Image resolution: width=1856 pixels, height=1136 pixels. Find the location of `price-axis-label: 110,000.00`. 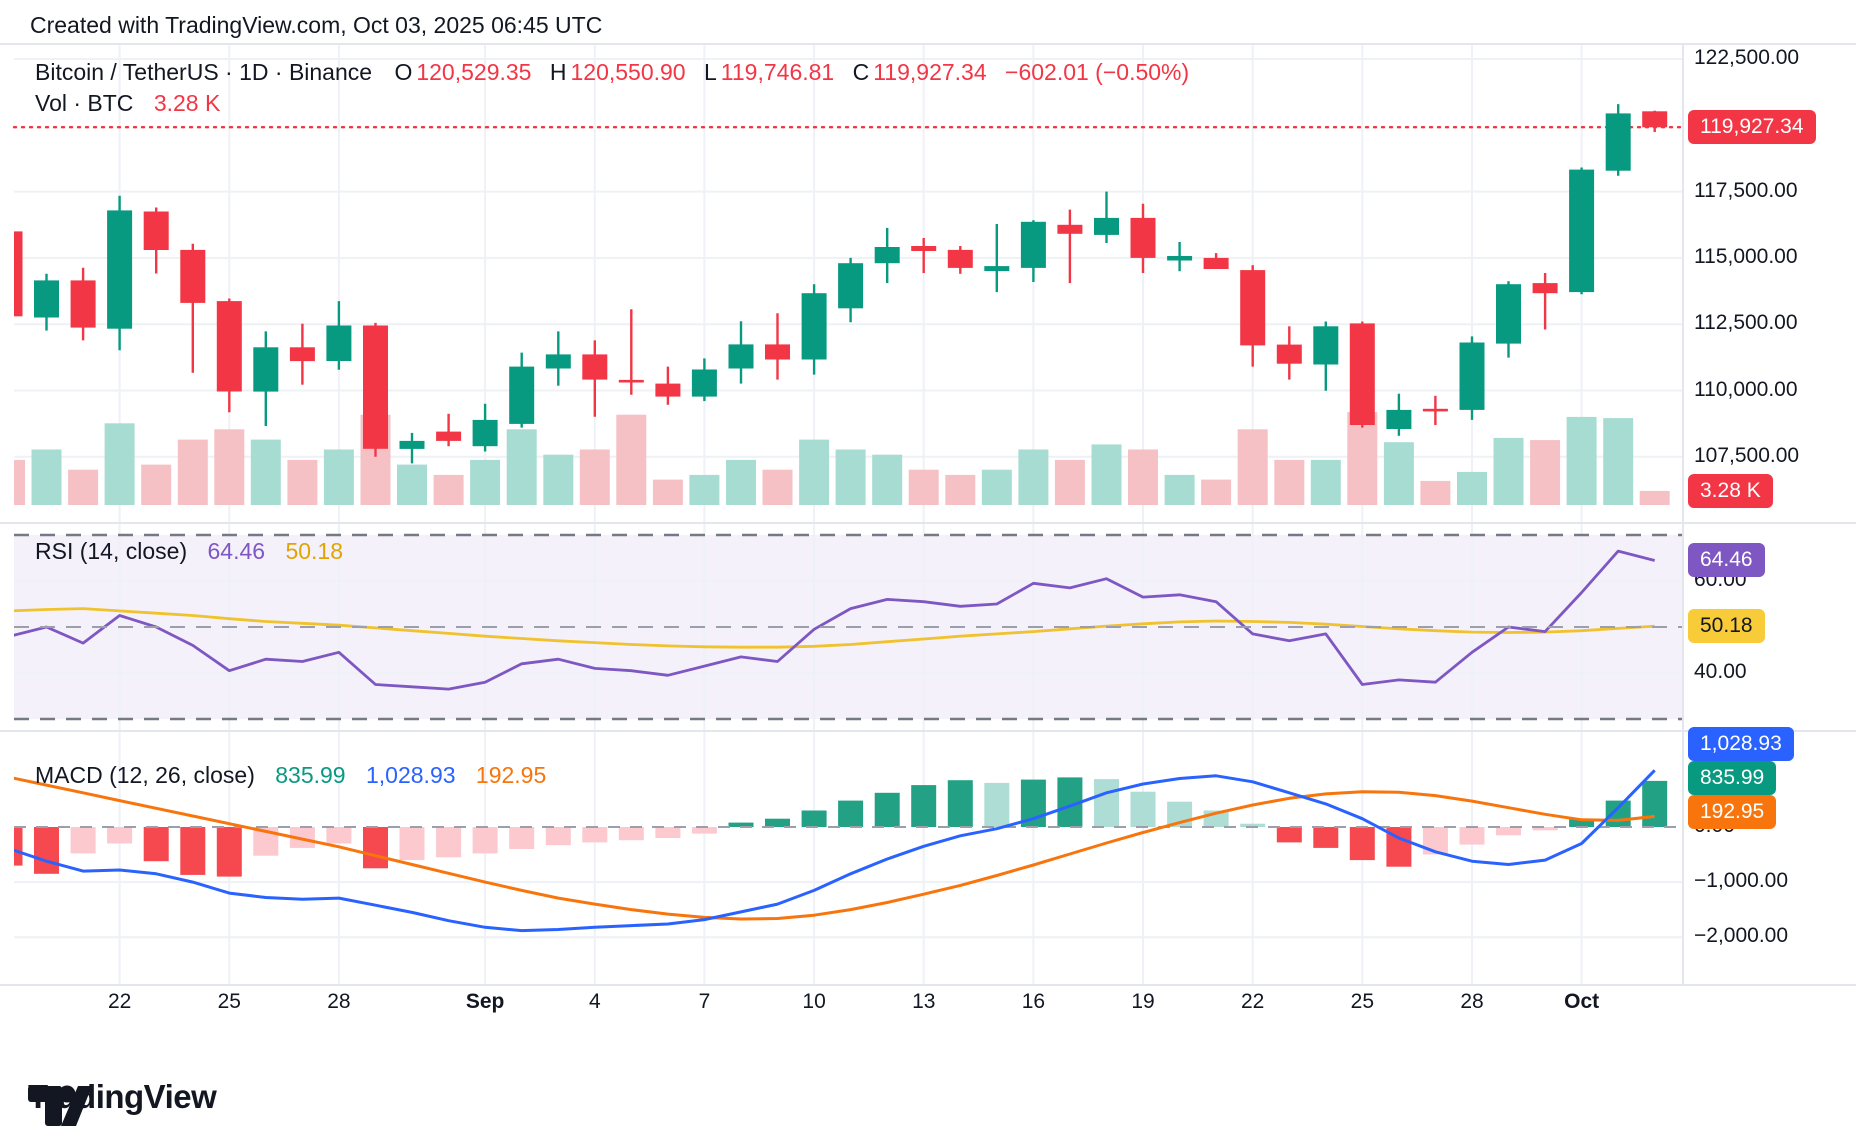

price-axis-label: 110,000.00 is located at coordinates (1746, 389).